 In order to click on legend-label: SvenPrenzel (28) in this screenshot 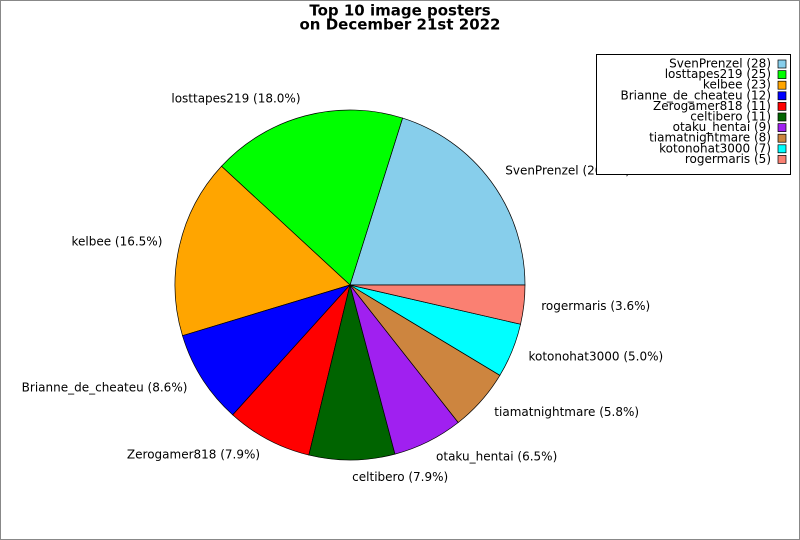, I will do `click(720, 64)`.